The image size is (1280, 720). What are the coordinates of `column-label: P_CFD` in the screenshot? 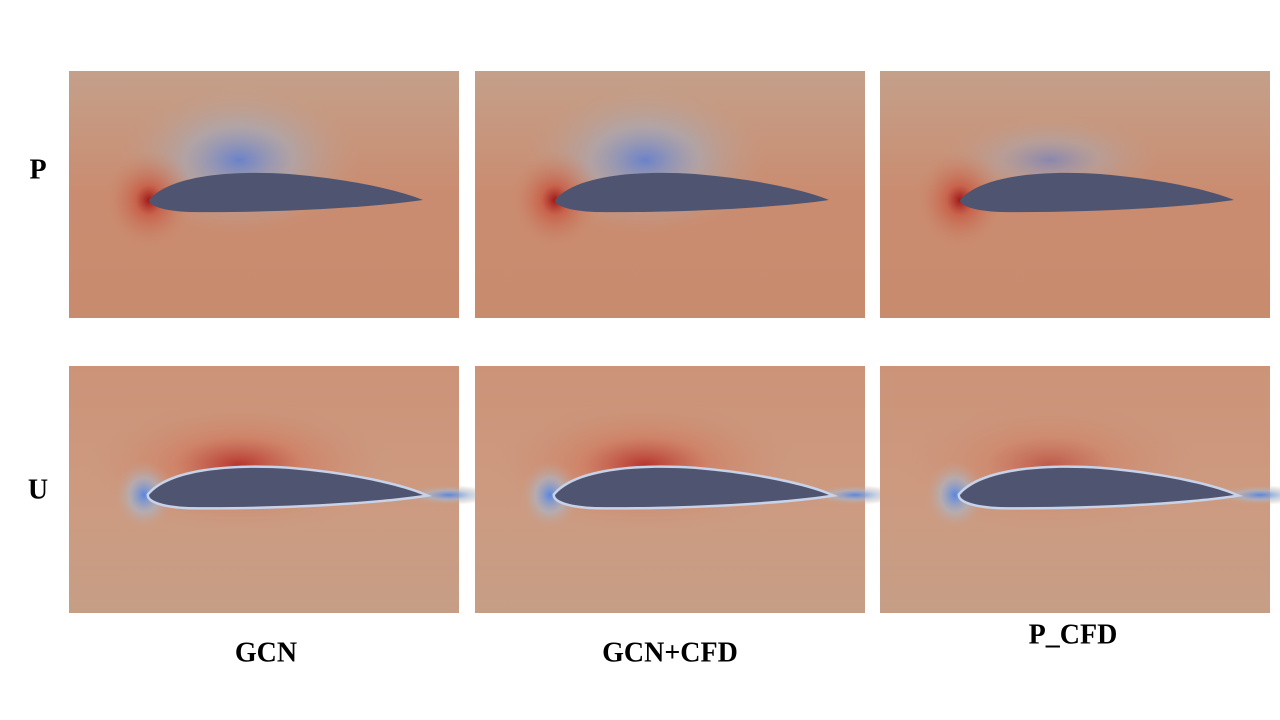 It's located at (1073, 634).